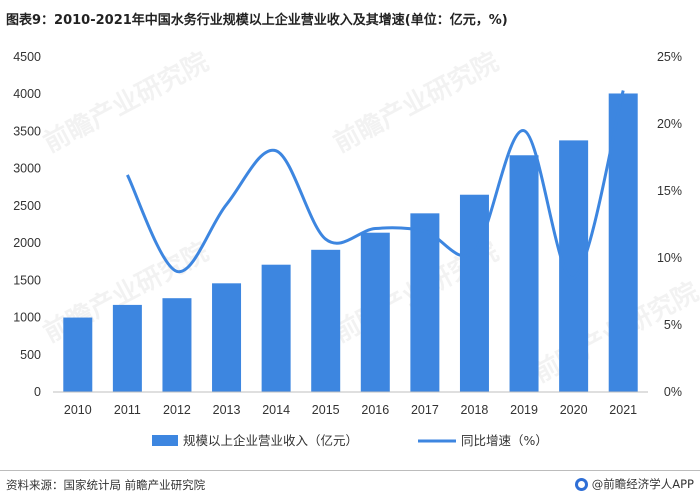 This screenshot has height=502, width=700. I want to click on x-tick-label: 2016, so click(375, 410).